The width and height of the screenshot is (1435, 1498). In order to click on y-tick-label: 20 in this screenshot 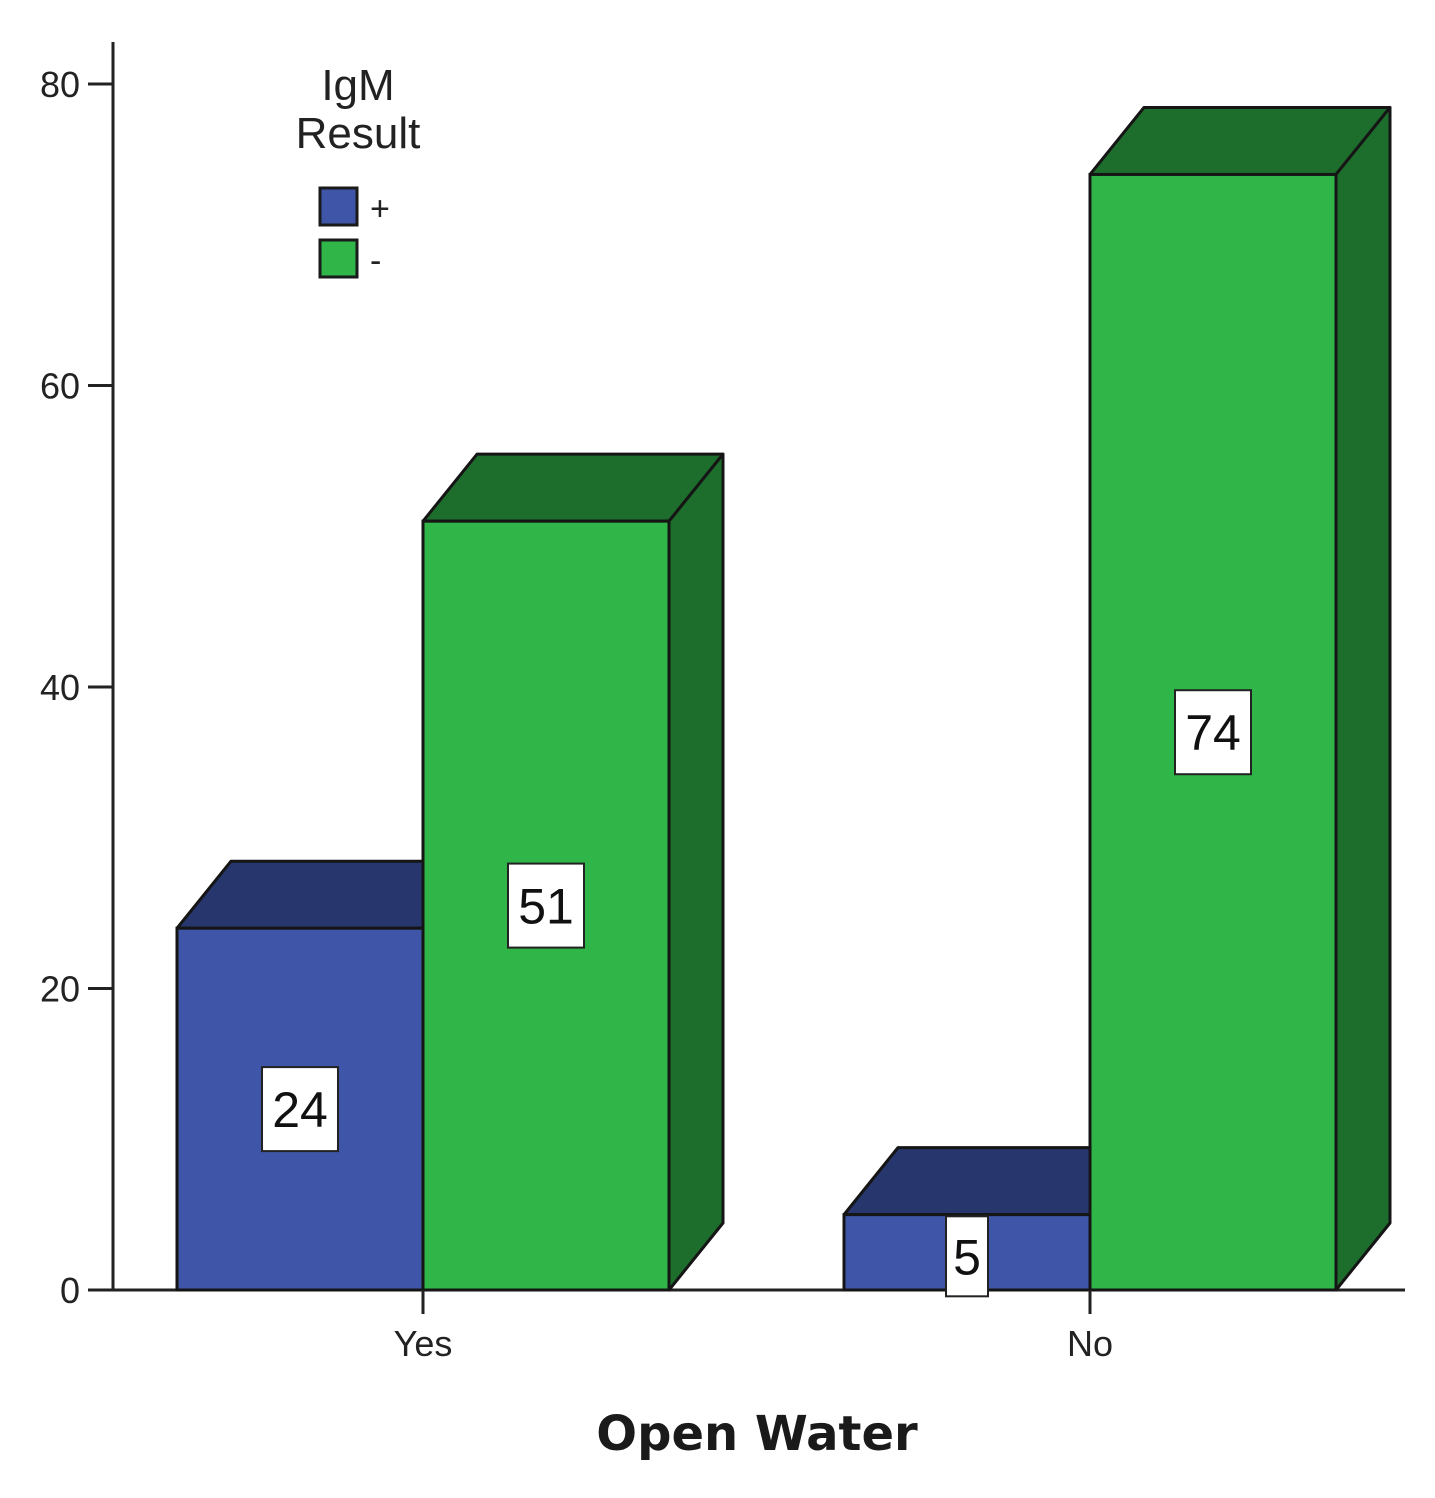, I will do `click(60, 989)`.